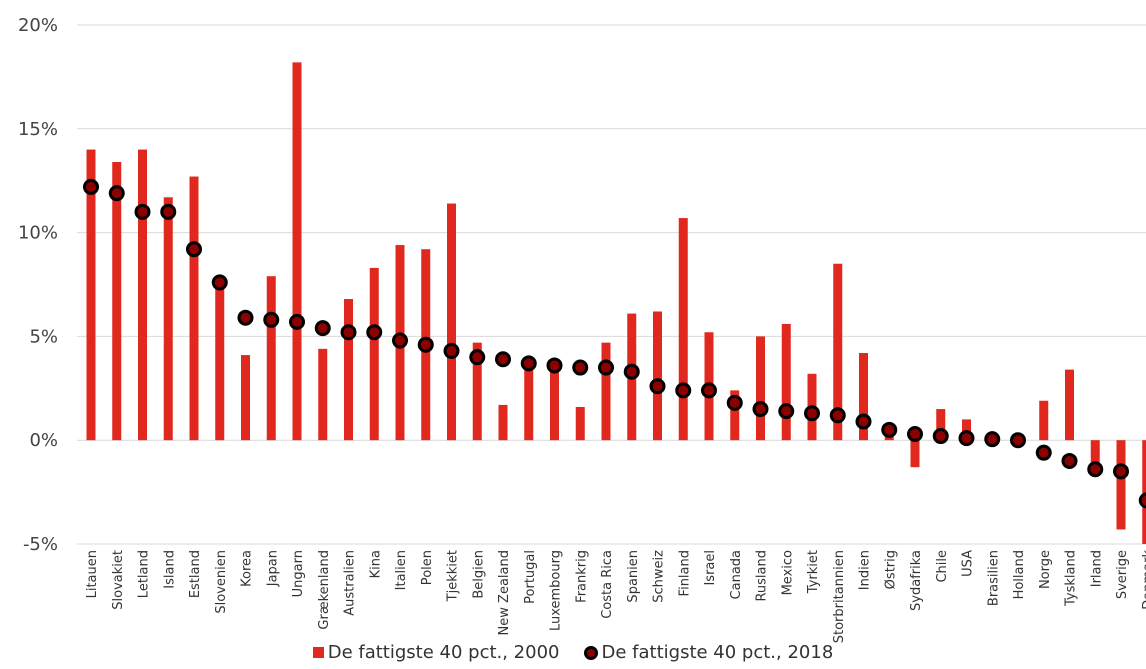 Image resolution: width=1146 pixels, height=669 pixels. Describe the element at coordinates (1143, 580) in the screenshot. I see `x-tick-label: Danmark` at that location.